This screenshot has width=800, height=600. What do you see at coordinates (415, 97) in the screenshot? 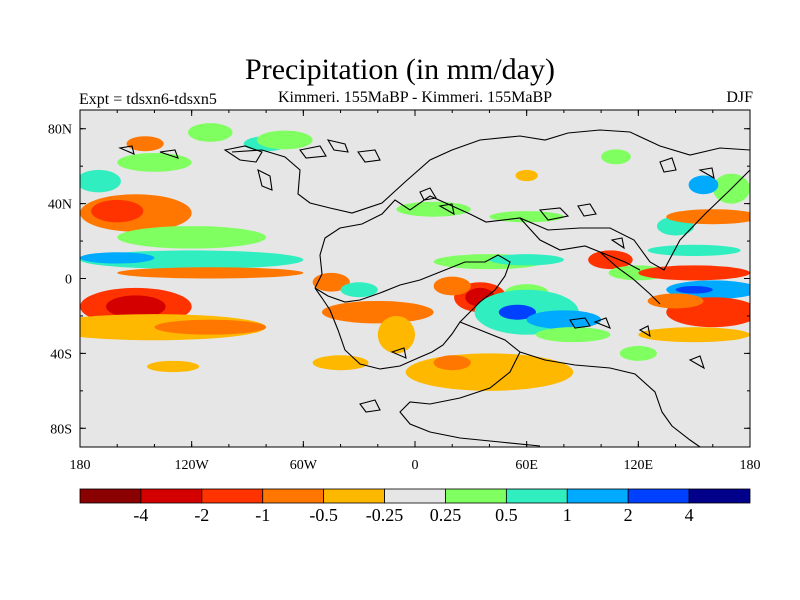
I see `comparison-label: Kimmeri. 155MaBP - Kimmeri. 155MaBP` at bounding box center [415, 97].